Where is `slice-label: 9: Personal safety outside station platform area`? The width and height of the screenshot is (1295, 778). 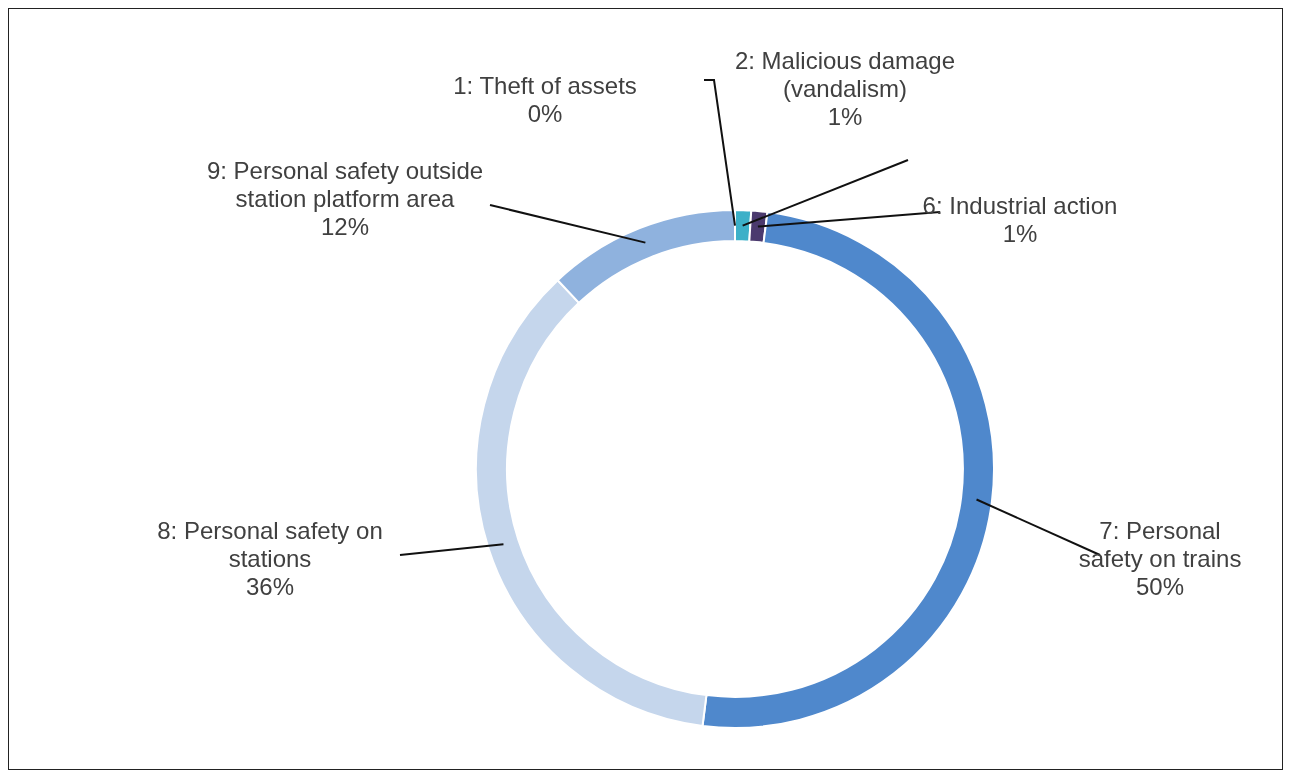
slice-label: 9: Personal safety outside station platform area is located at coordinates (345, 184).